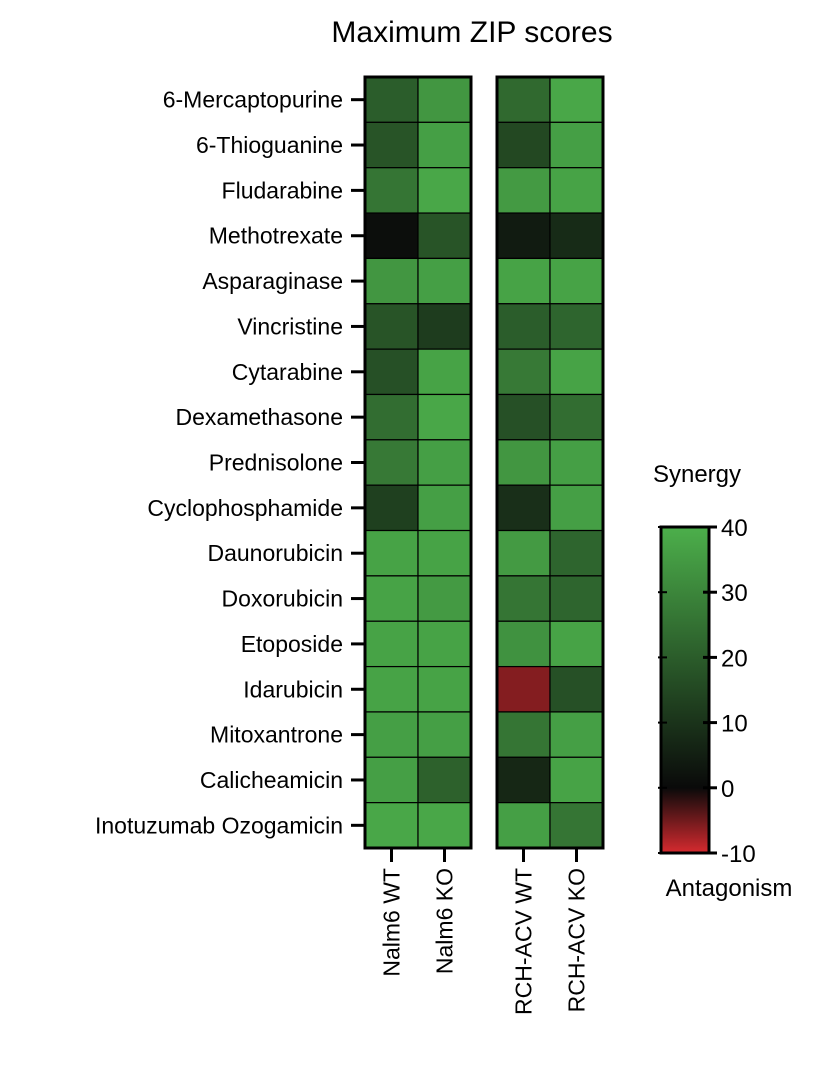 This screenshot has width=828, height=1074. Describe the element at coordinates (276, 463) in the screenshot. I see `row-label: Prednisolone` at that location.